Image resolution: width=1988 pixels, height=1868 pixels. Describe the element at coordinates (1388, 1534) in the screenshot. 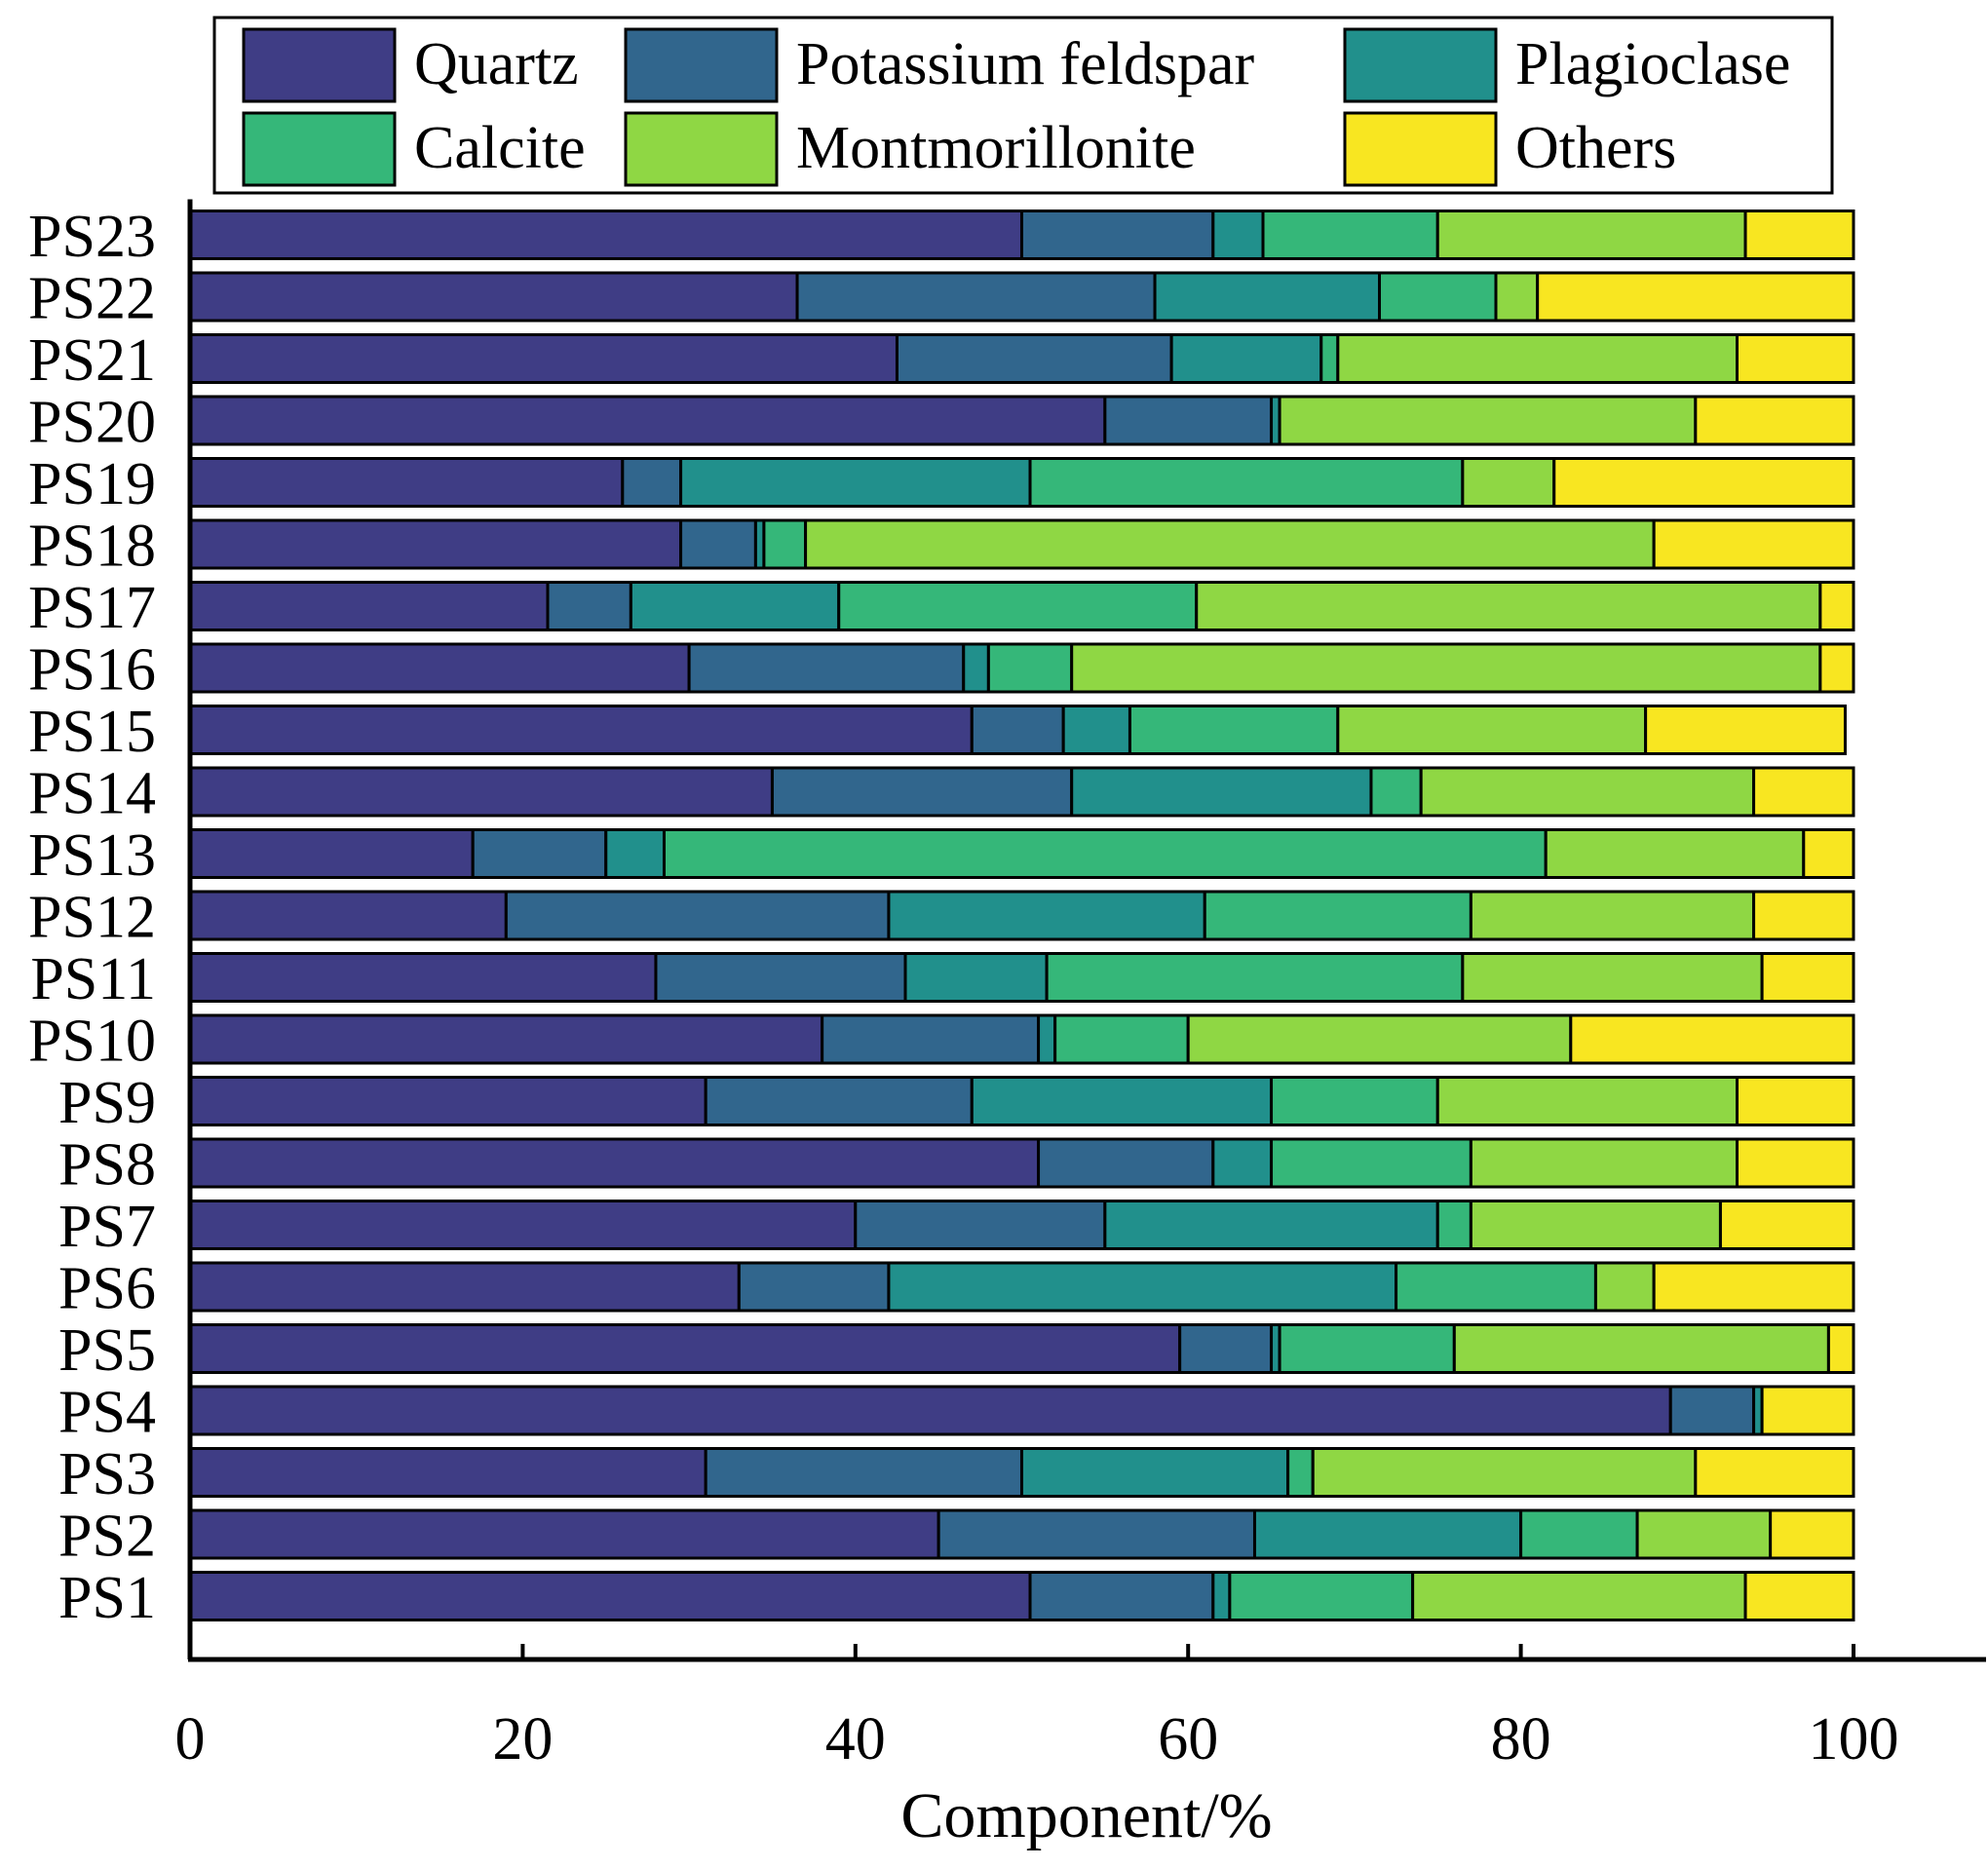

I see `bar-ps2-plagioclase` at that location.